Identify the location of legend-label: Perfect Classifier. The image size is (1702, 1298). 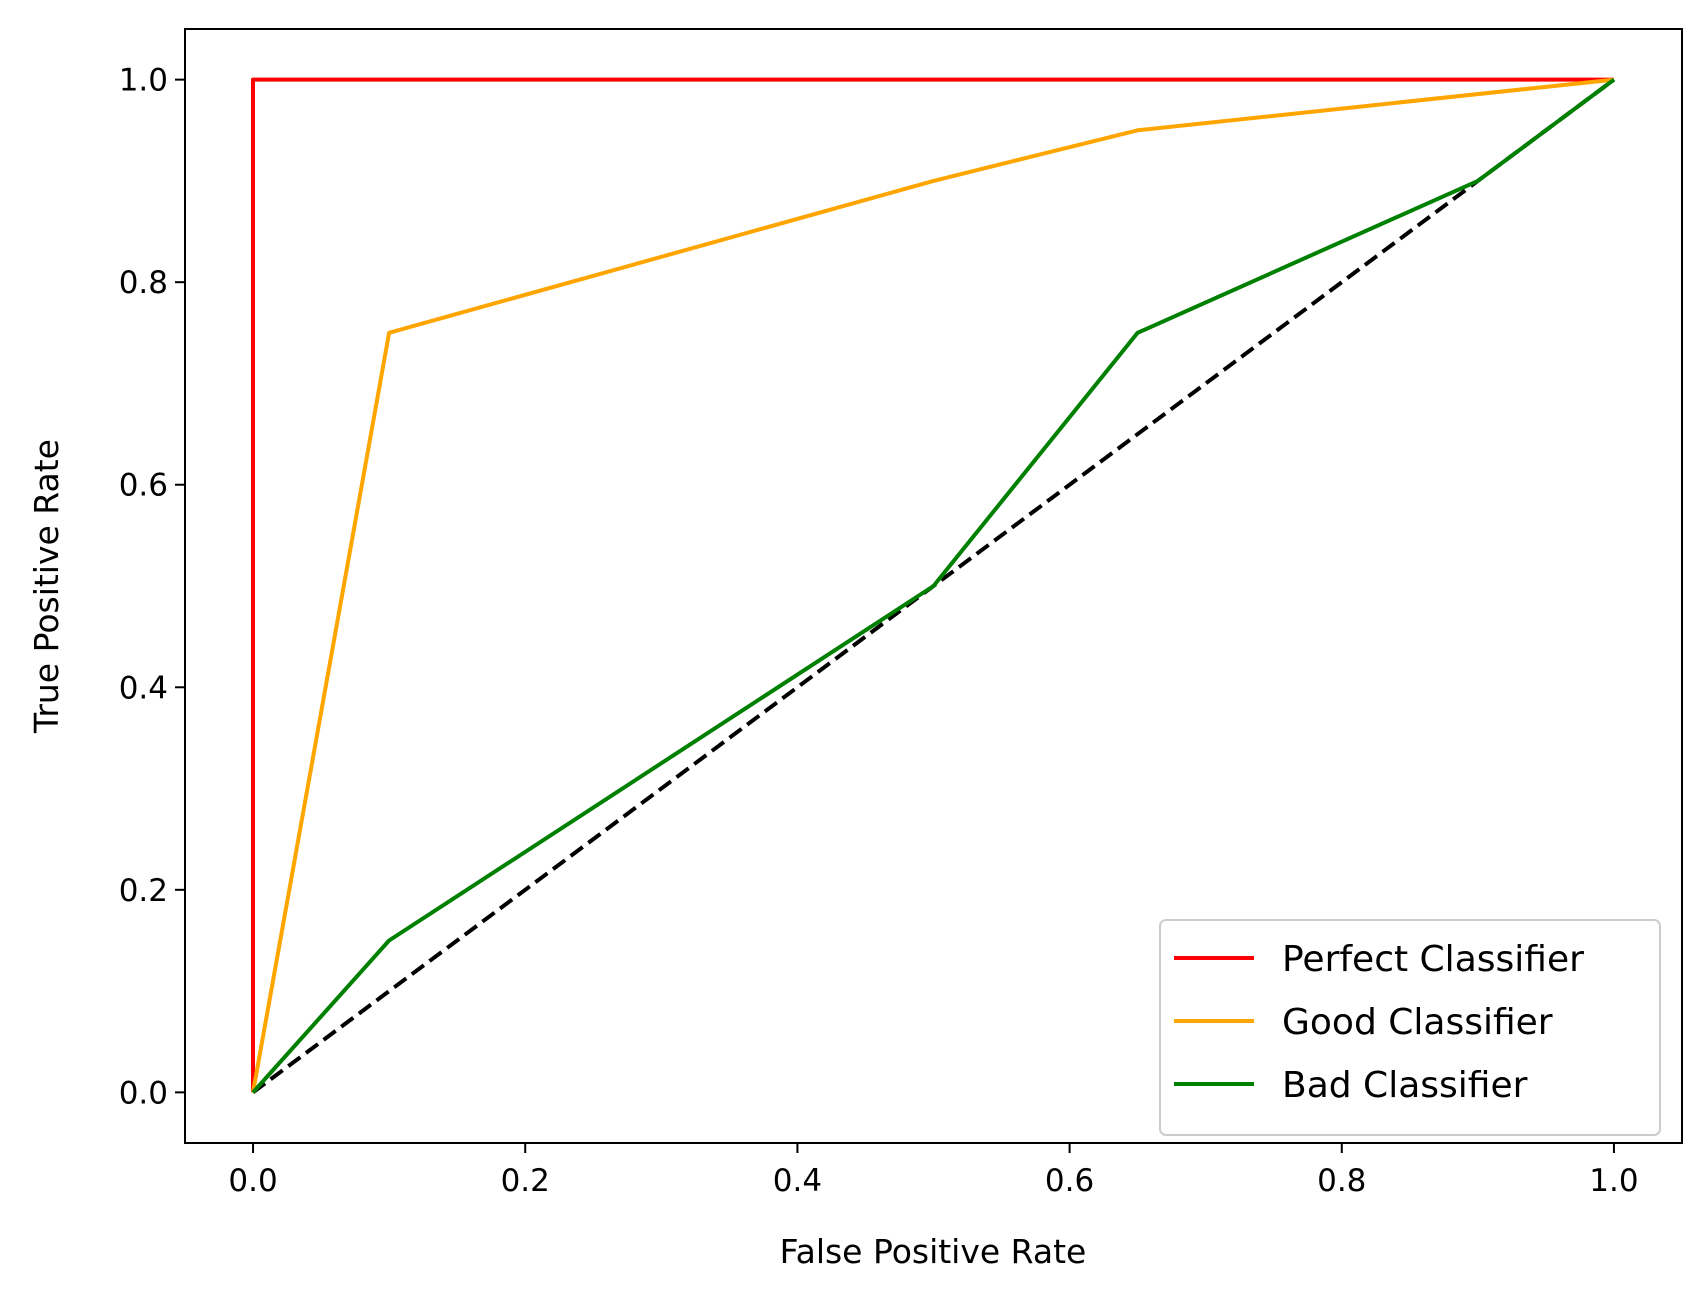
(1433, 959).